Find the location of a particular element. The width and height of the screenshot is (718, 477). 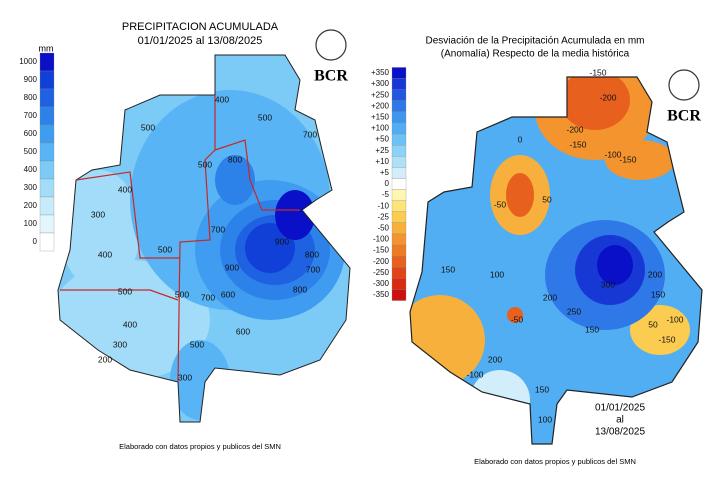

legend-label: -5 is located at coordinates (386, 194).